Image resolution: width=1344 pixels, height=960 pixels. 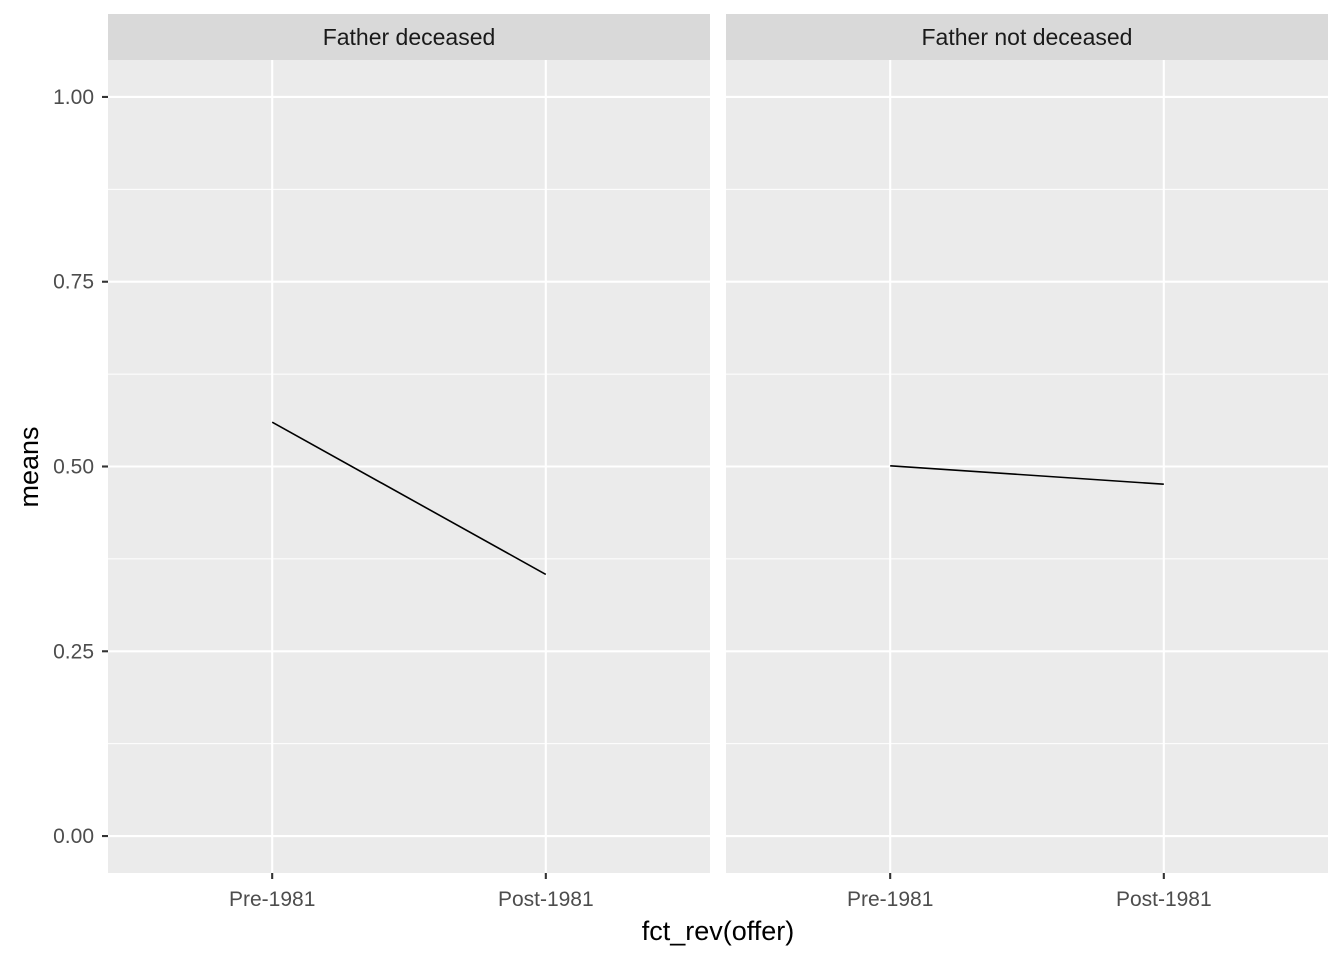 What do you see at coordinates (73, 467) in the screenshot?
I see `y-tick-label: 0.50` at bounding box center [73, 467].